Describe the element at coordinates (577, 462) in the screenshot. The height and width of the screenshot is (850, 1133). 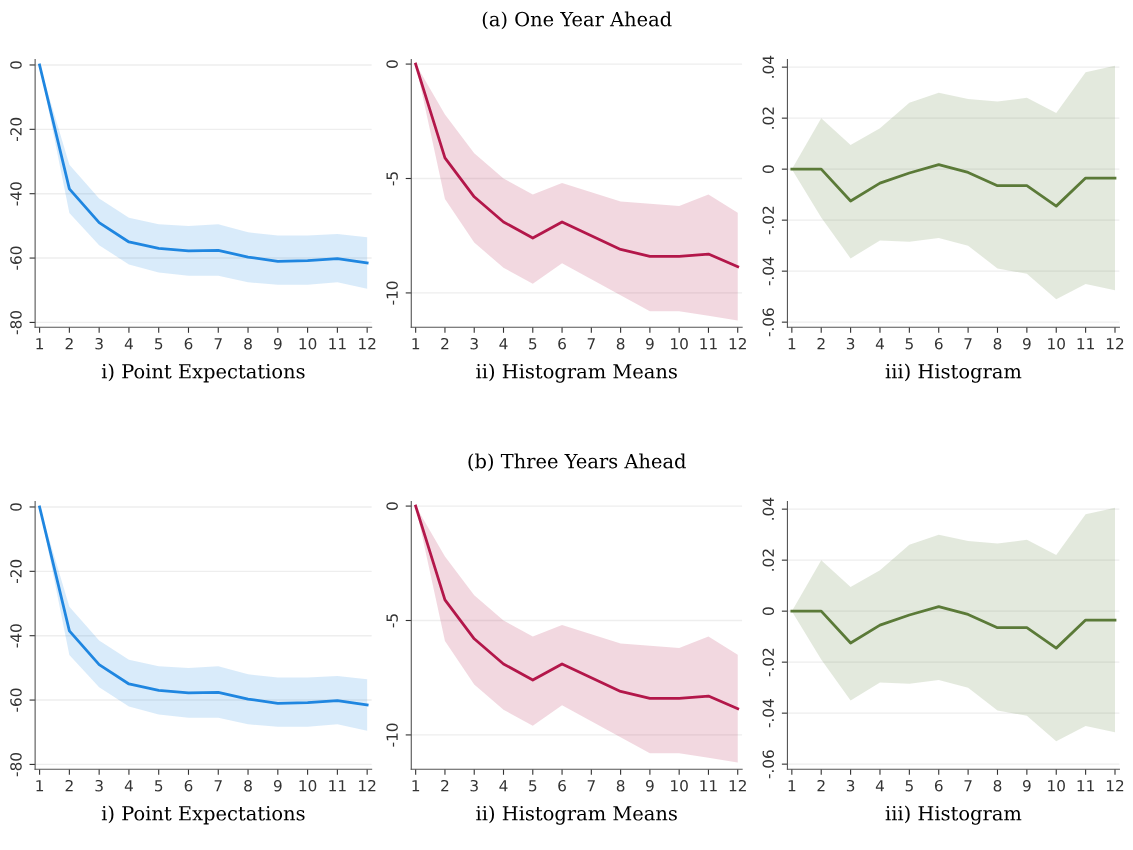
I see `chart-title: (b) Three Years Ahead` at that location.